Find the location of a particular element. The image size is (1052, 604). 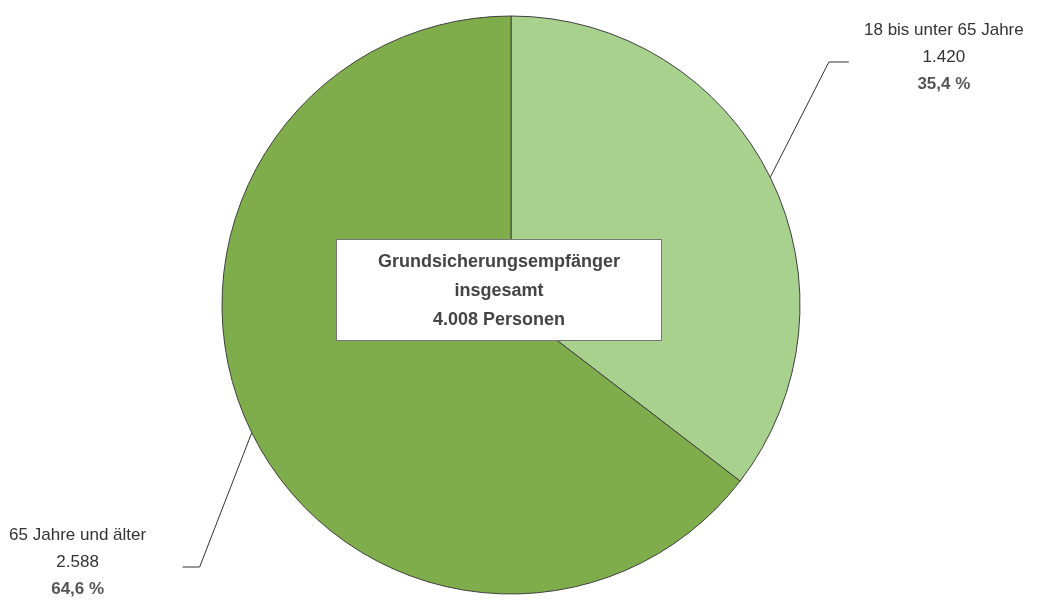

data-label: 1.420 35,4 % is located at coordinates (944, 70).